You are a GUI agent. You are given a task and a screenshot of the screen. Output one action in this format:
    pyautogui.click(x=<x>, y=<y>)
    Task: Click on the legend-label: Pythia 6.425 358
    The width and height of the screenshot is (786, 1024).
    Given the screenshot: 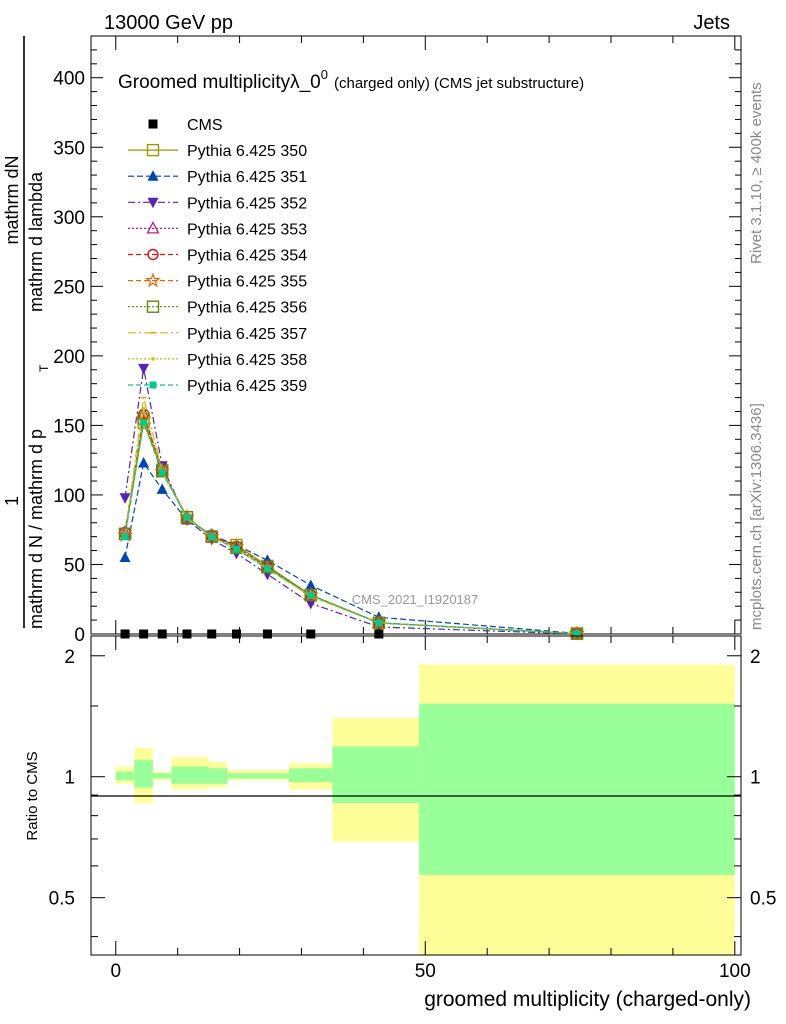 What is the action you would take?
    pyautogui.click(x=247, y=360)
    